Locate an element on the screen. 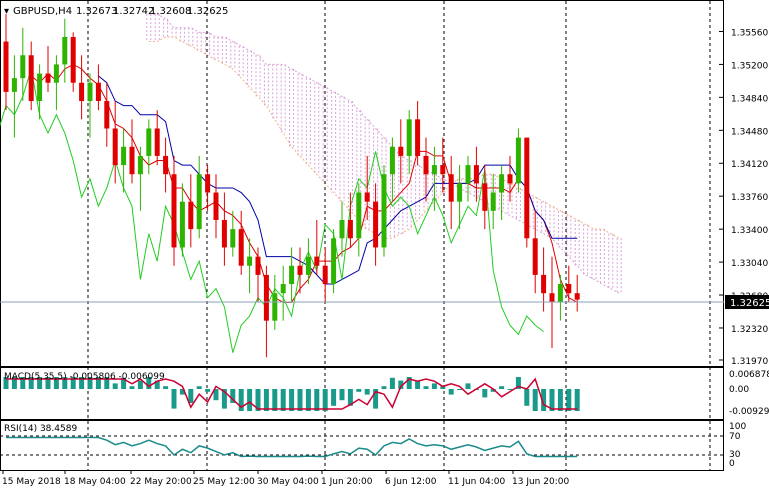  rsi-pane-frame is located at coordinates (362, 445).